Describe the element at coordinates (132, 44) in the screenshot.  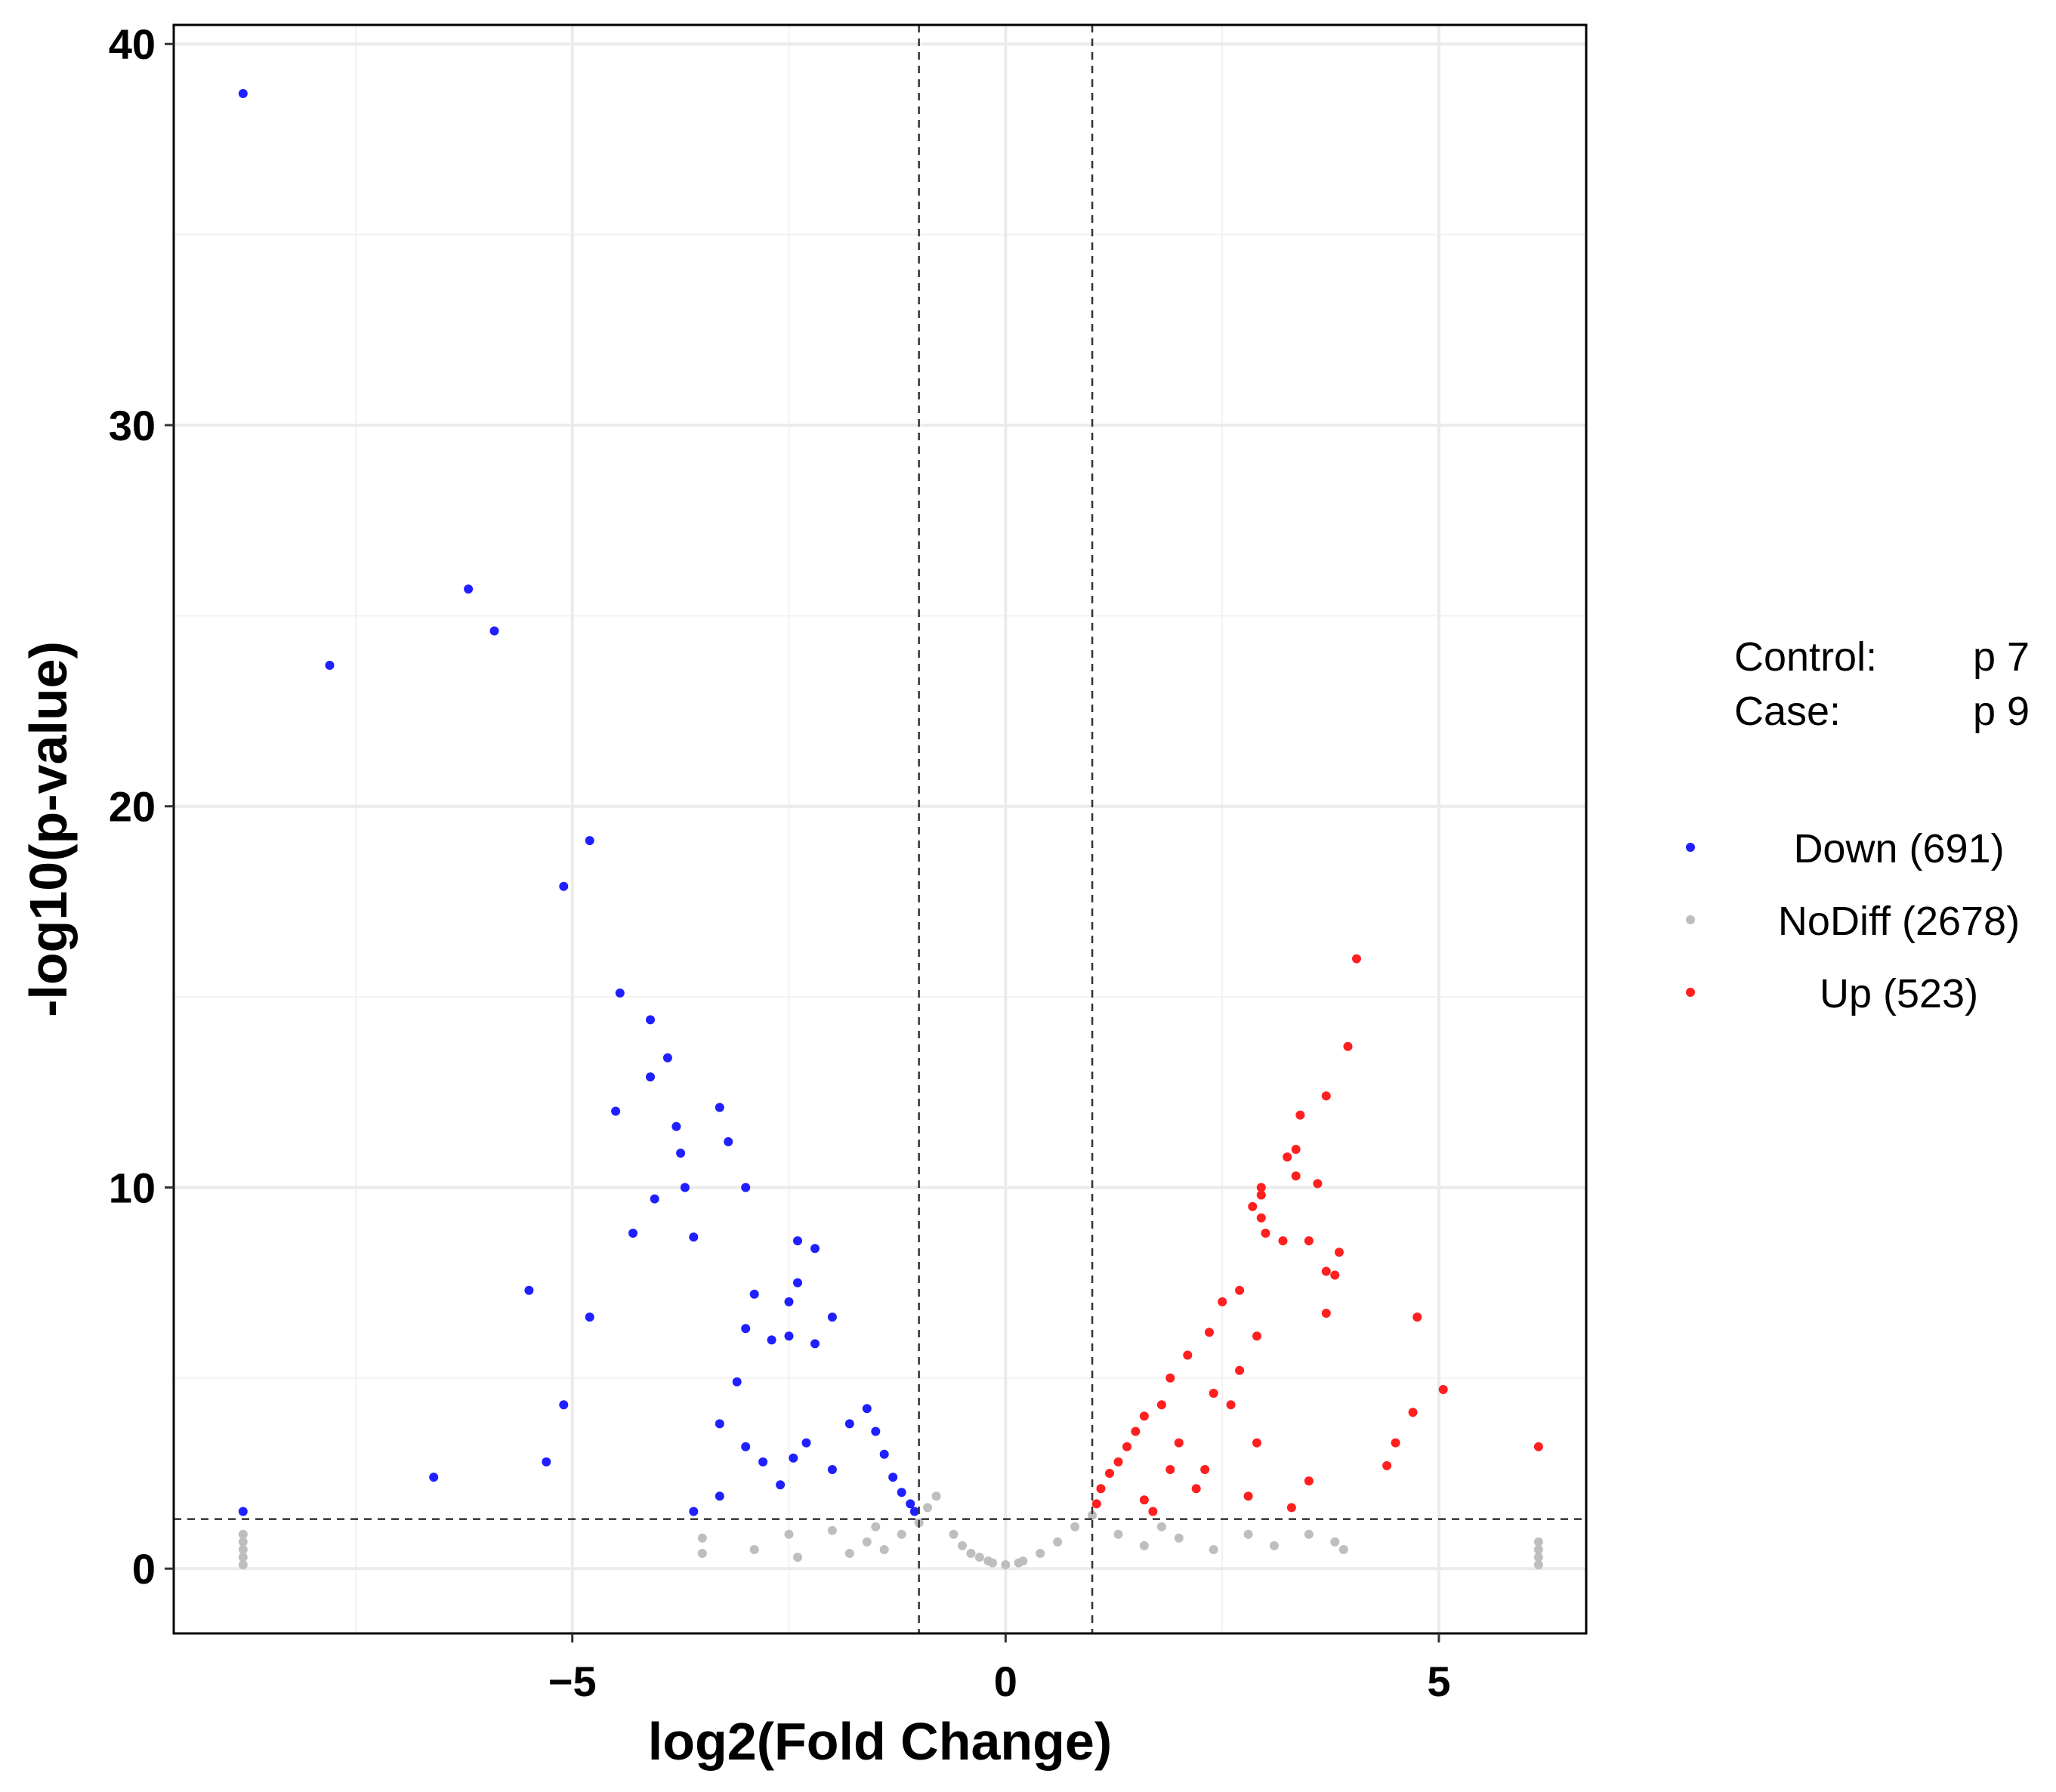
I see `y-tick-label: 40` at that location.